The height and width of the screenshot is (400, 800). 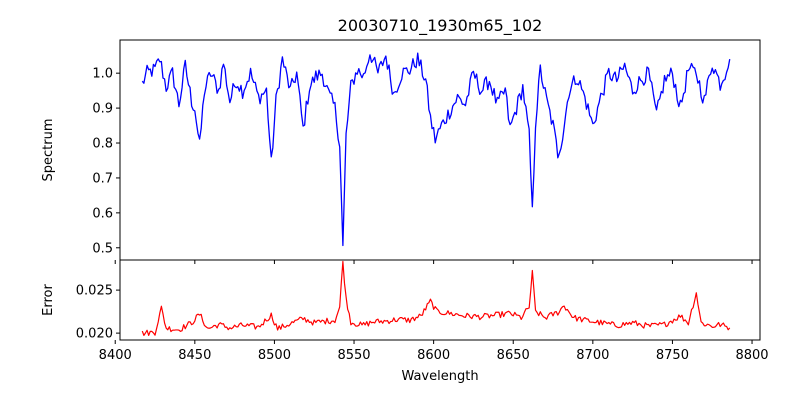 I want to click on x-tick-label: 8500, so click(x=274, y=355).